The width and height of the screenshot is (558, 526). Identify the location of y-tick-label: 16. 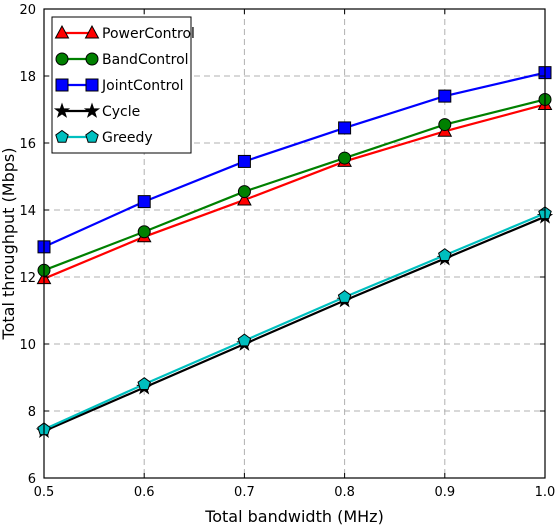
(27, 144).